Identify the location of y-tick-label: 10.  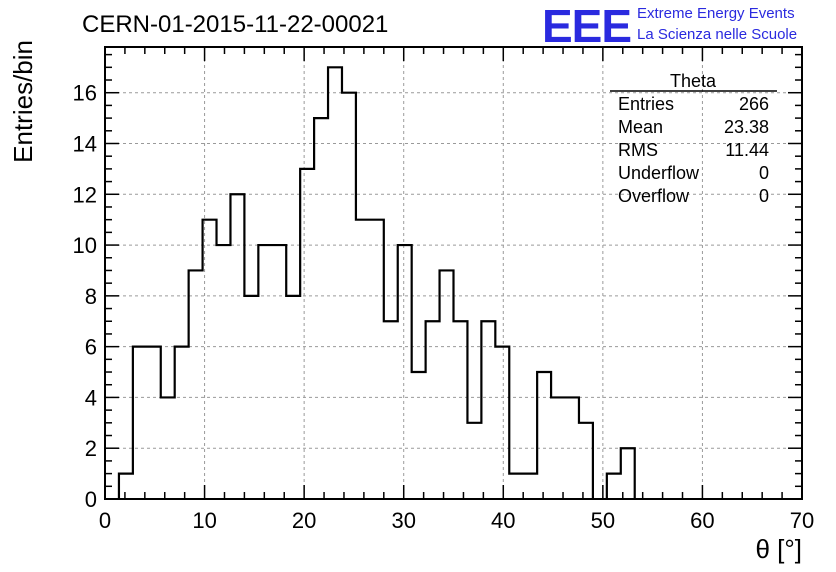
(85, 245).